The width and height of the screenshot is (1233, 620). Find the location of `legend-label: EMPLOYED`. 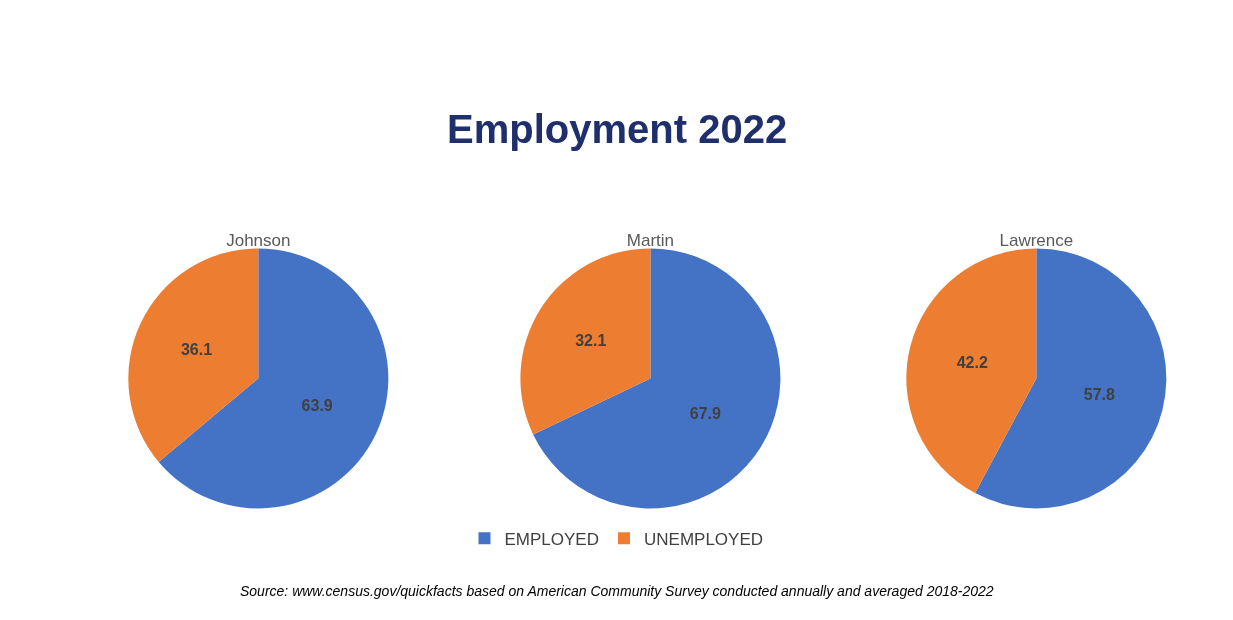

legend-label: EMPLOYED is located at coordinates (551, 539).